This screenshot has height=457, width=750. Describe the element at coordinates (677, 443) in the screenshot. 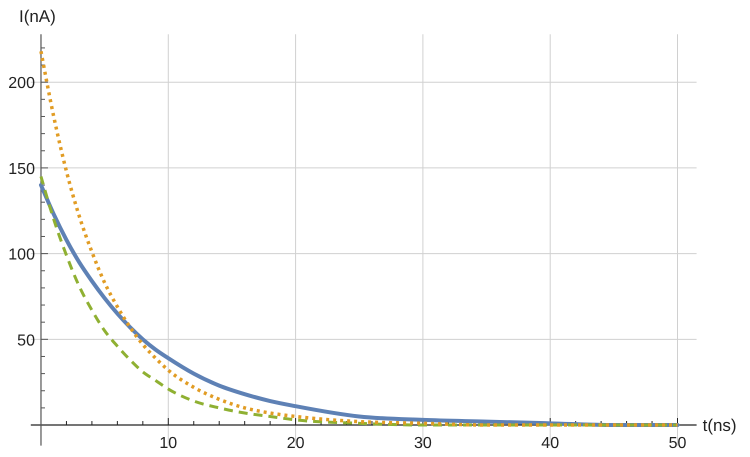

I see `x-tick-label: 50` at that location.